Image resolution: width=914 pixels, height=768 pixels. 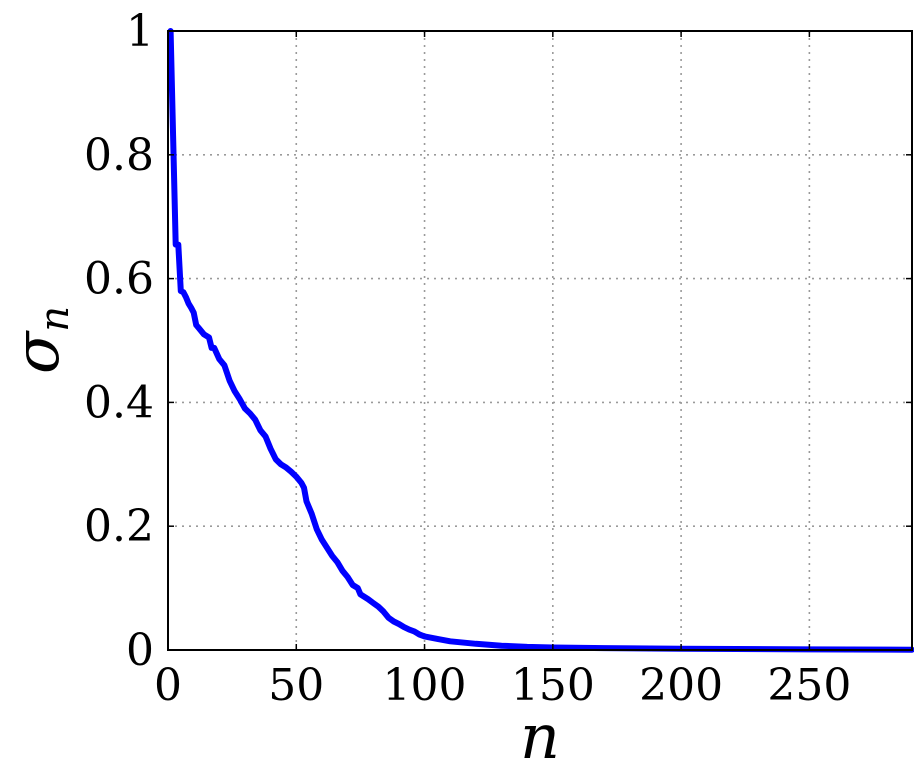 What do you see at coordinates (140, 650) in the screenshot?
I see `y-tick-label: 0` at bounding box center [140, 650].